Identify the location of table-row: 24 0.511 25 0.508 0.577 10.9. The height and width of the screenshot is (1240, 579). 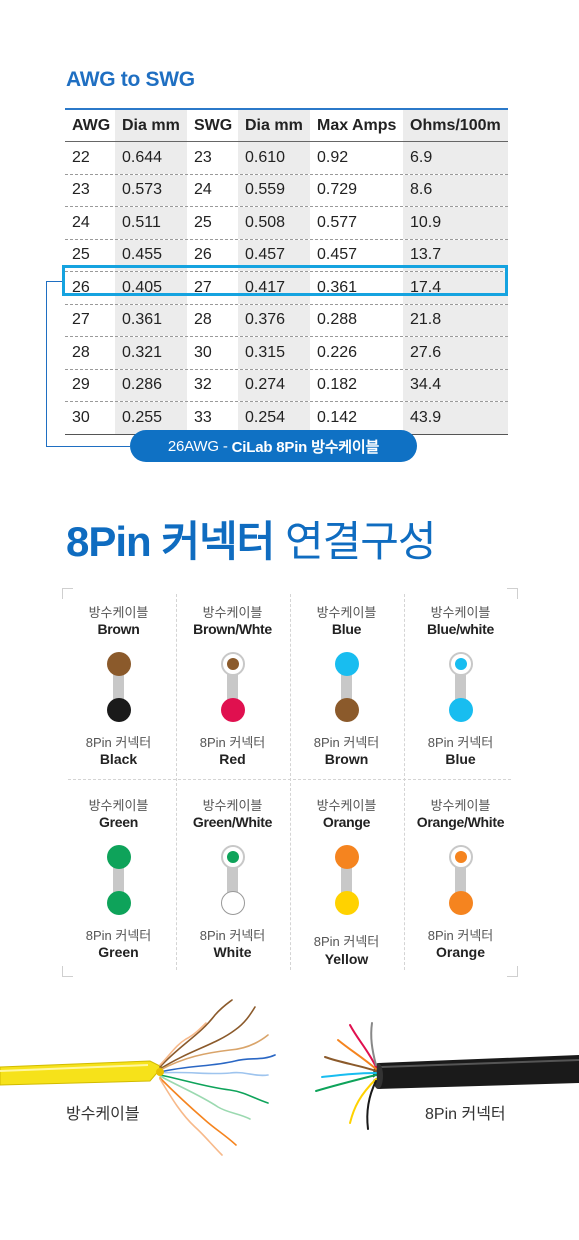
(286, 223).